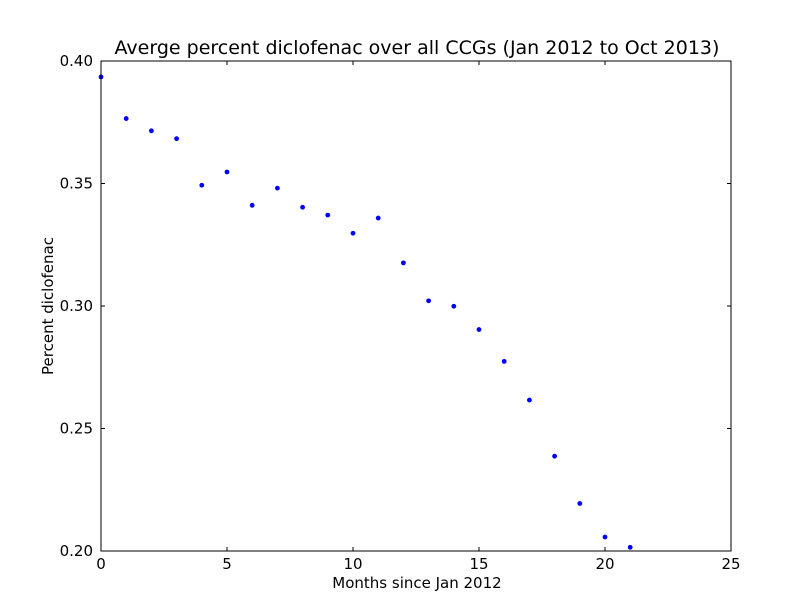 This screenshot has height=612, width=812. Describe the element at coordinates (478, 564) in the screenshot. I see `x-tick-label: 15` at that location.